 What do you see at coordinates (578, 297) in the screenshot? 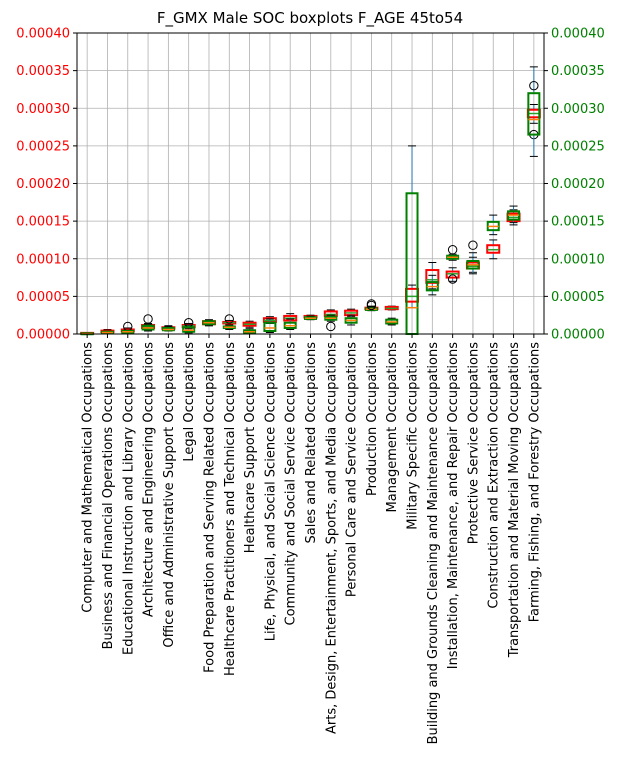
I see `right-tick-label: 0.00005` at bounding box center [578, 297].